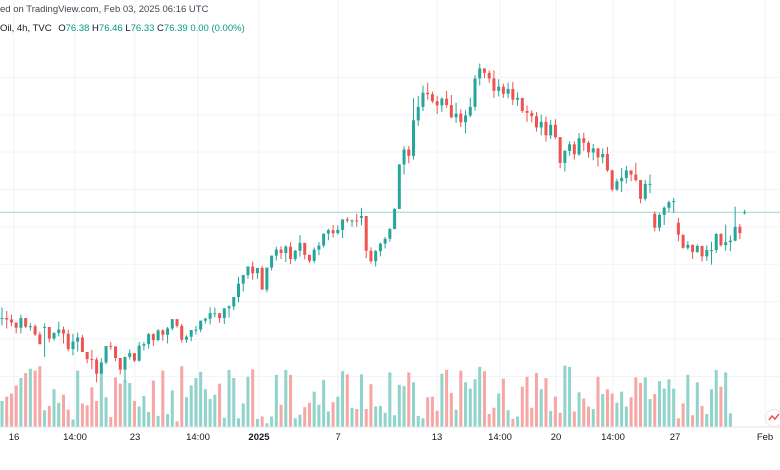 This screenshot has height=470, width=780. What do you see at coordinates (26, 28) in the screenshot?
I see `symbol-label: Oil, 4h, TVC` at bounding box center [26, 28].